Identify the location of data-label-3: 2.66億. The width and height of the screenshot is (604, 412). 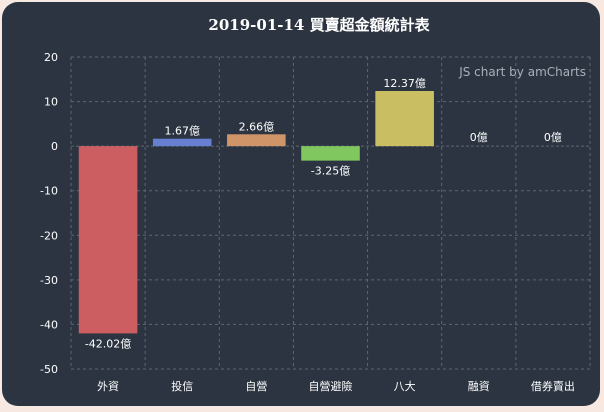
(257, 126).